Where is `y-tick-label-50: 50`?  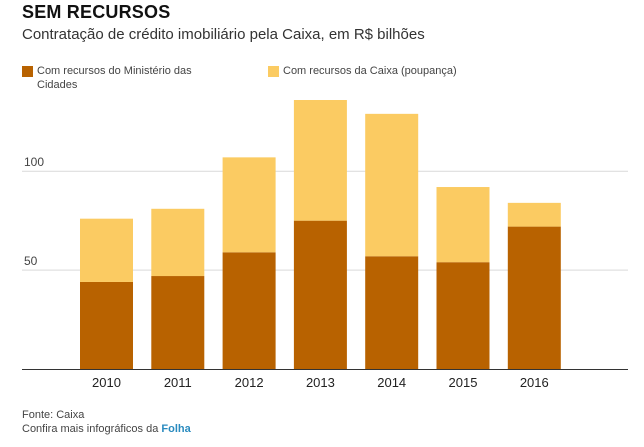 y-tick-label-50: 50 is located at coordinates (31, 261).